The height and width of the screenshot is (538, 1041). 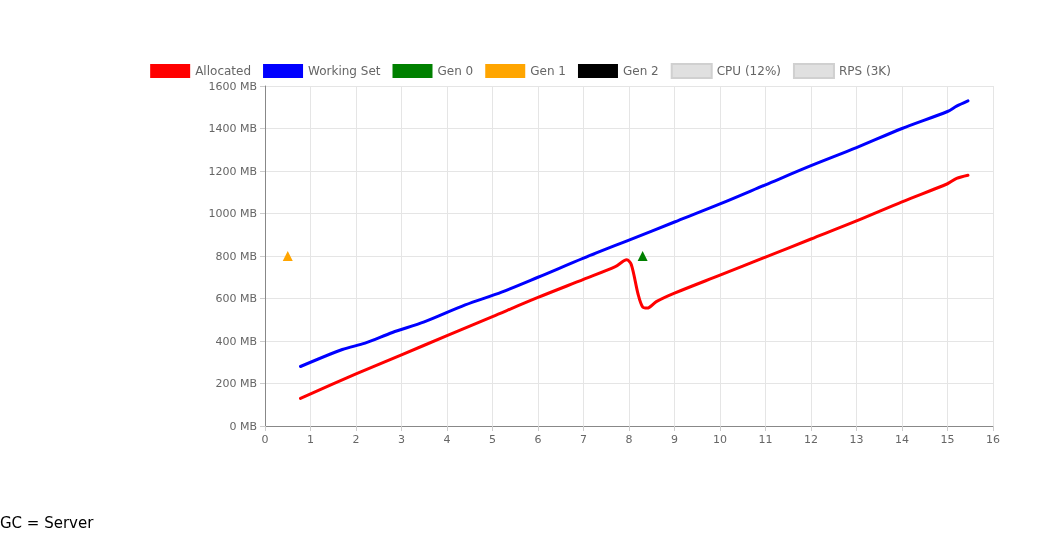 What do you see at coordinates (765, 439) in the screenshot?
I see `x-tick-label: 11` at bounding box center [765, 439].